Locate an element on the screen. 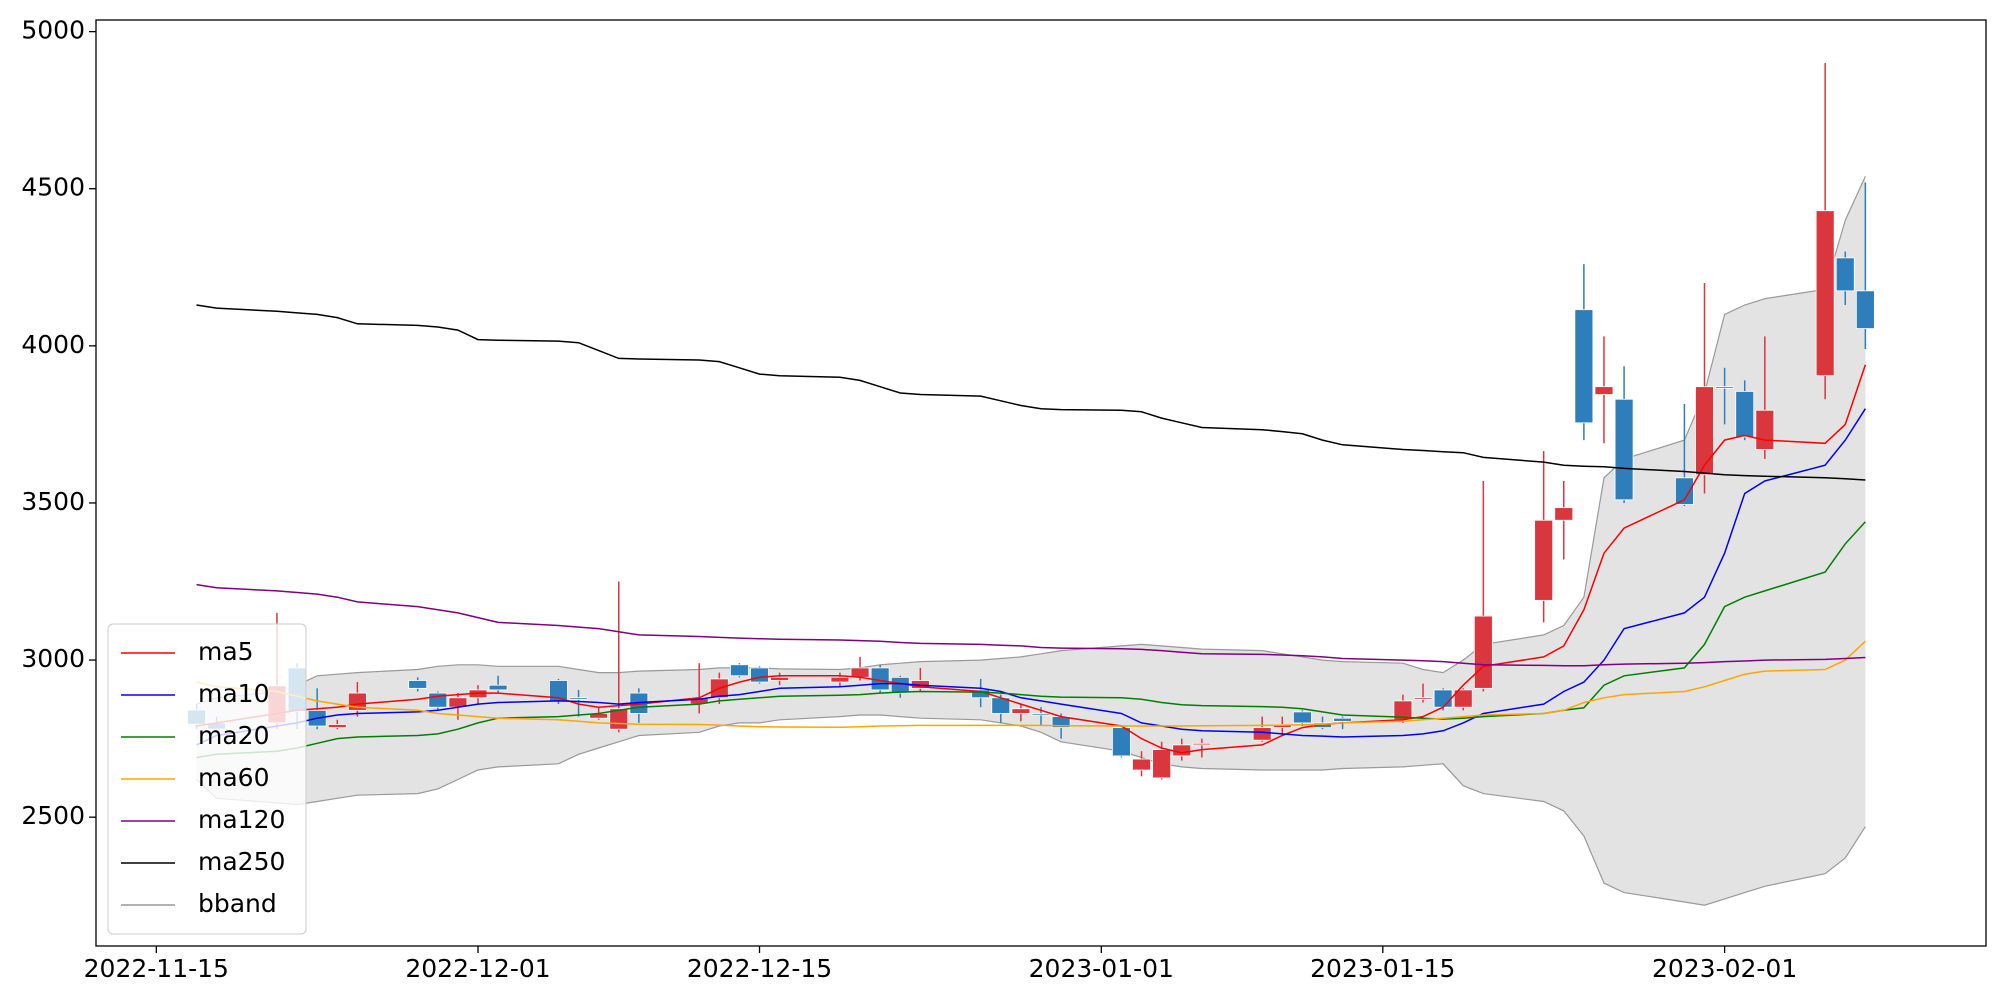  x-tick-label: 2022-12-15 is located at coordinates (759, 968).